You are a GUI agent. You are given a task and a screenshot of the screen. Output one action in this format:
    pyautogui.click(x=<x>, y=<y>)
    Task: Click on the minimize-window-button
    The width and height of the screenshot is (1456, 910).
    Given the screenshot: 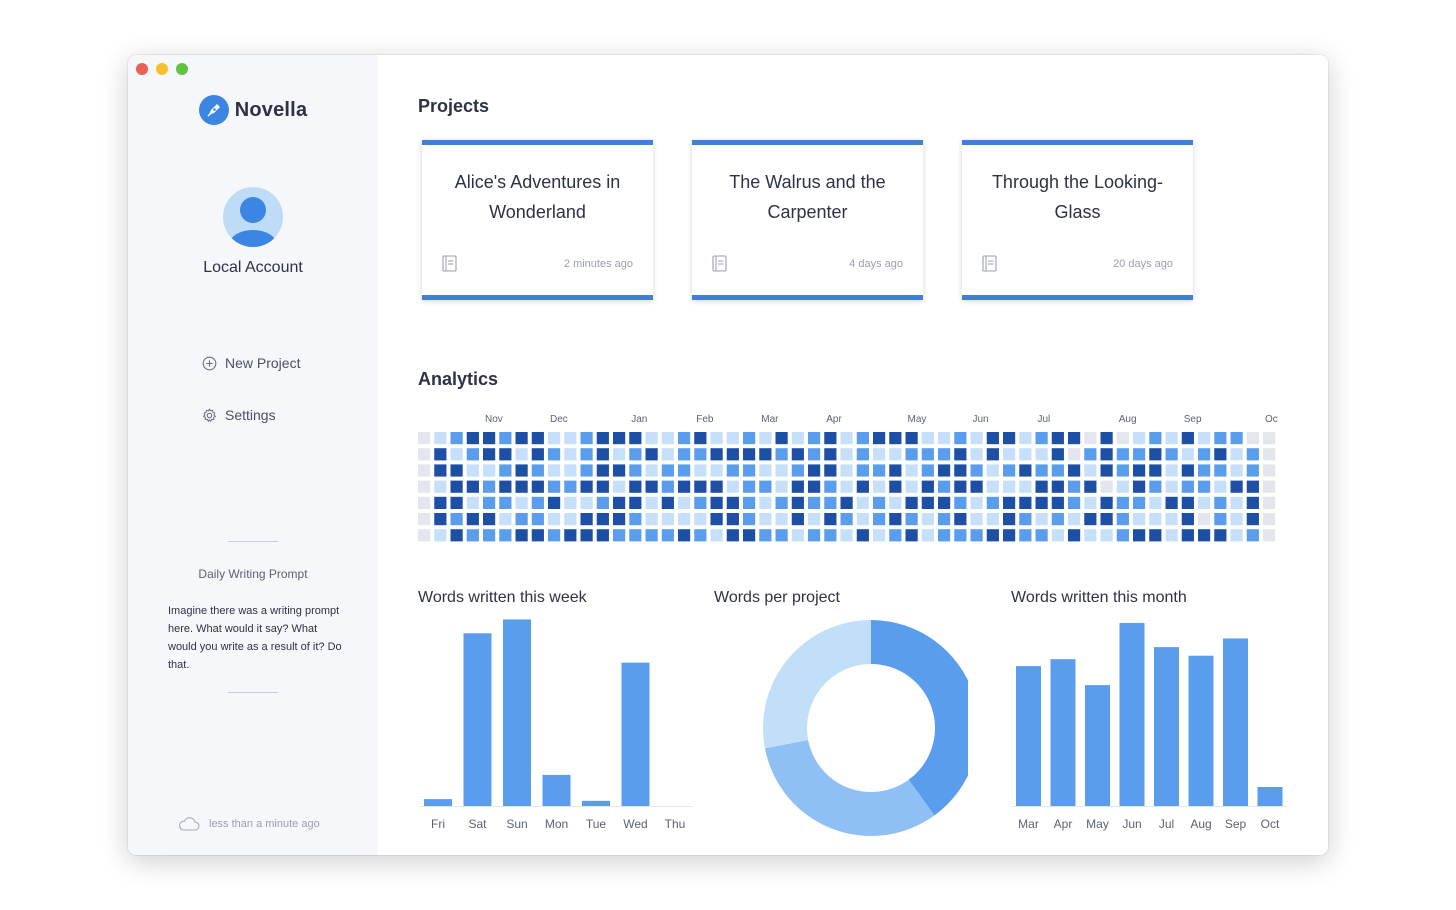 What is the action you would take?
    pyautogui.click(x=162, y=69)
    